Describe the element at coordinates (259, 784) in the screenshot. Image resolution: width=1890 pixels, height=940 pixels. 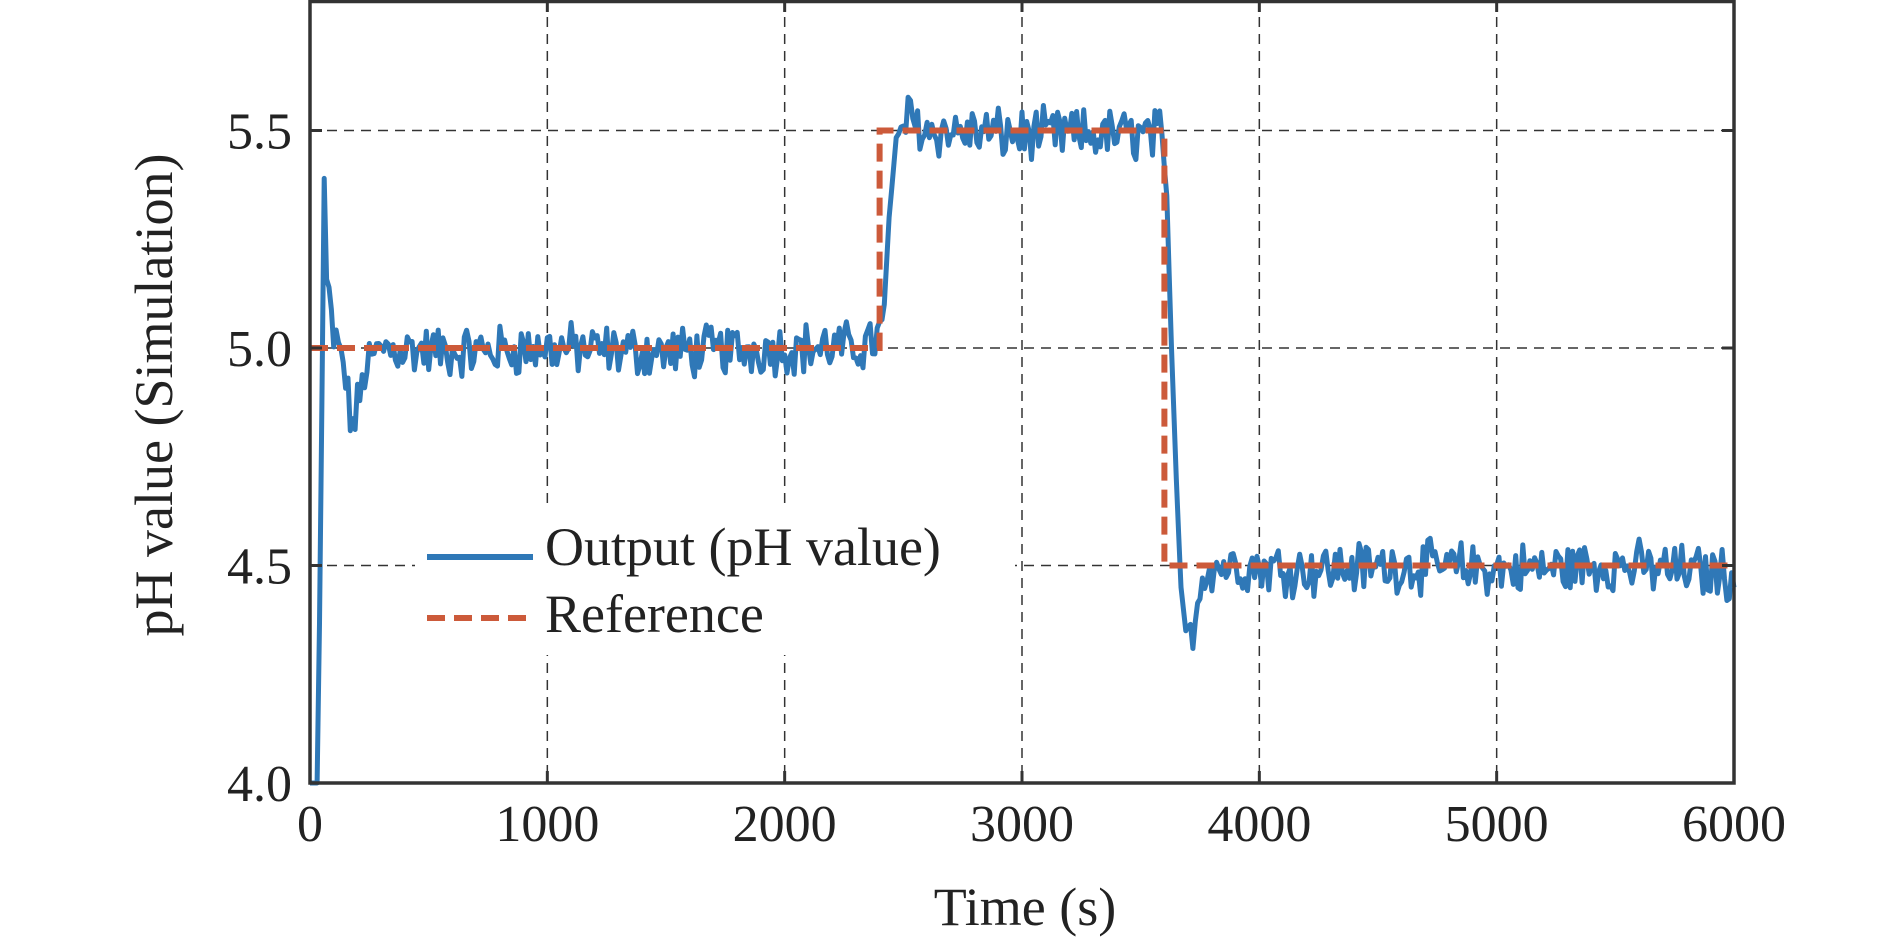
I see `y-tick-label: 4.0` at that location.